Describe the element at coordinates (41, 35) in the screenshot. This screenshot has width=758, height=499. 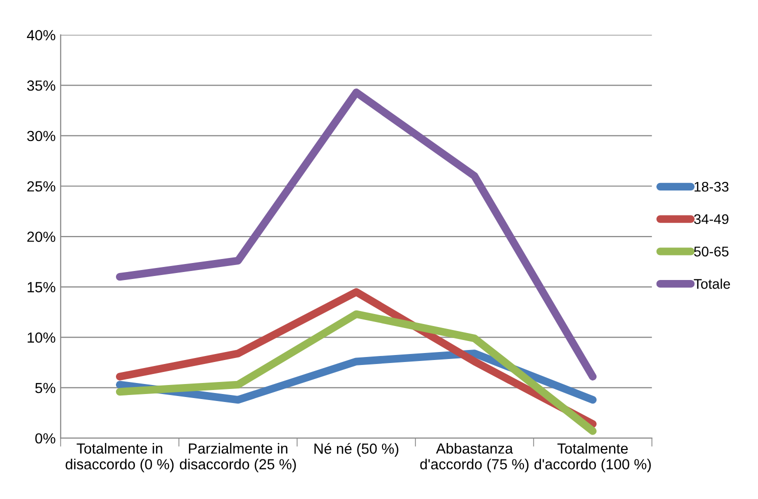
I see `y-tick-label: 40%` at that location.